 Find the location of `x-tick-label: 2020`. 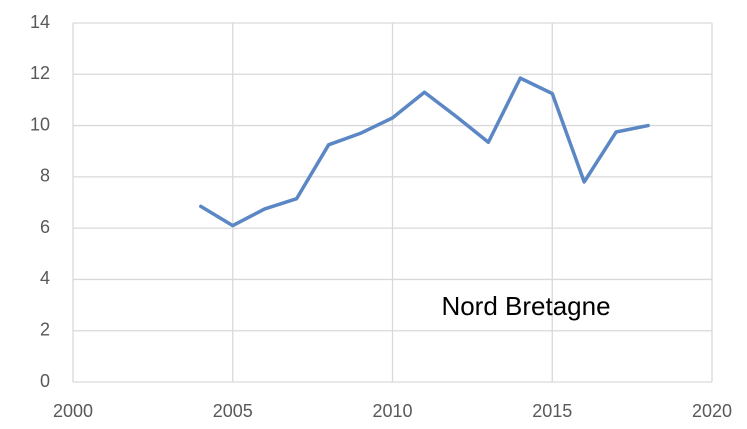

x-tick-label: 2020 is located at coordinates (712, 411).